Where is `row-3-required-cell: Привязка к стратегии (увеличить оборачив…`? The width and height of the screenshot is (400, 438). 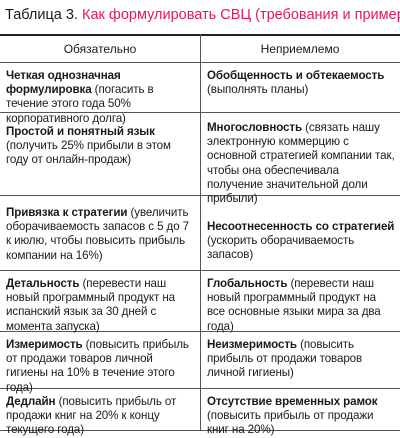
row-3-required-cell: Привязка к стратегии (увеличить оборачив… is located at coordinates (101, 234).